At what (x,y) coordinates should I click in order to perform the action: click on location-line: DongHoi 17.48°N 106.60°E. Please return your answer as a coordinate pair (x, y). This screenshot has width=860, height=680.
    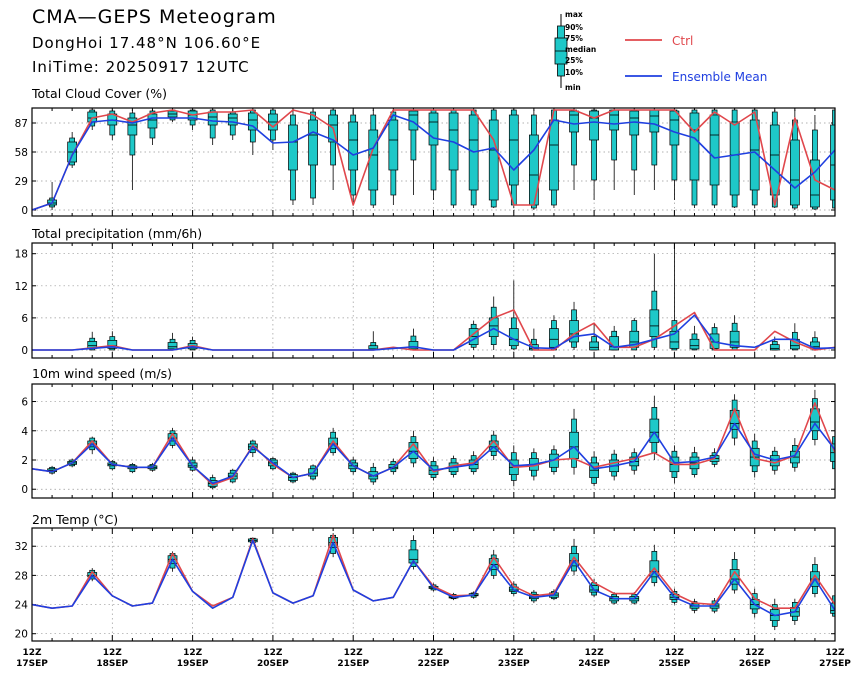
    Looking at the image, I should click on (147, 43).